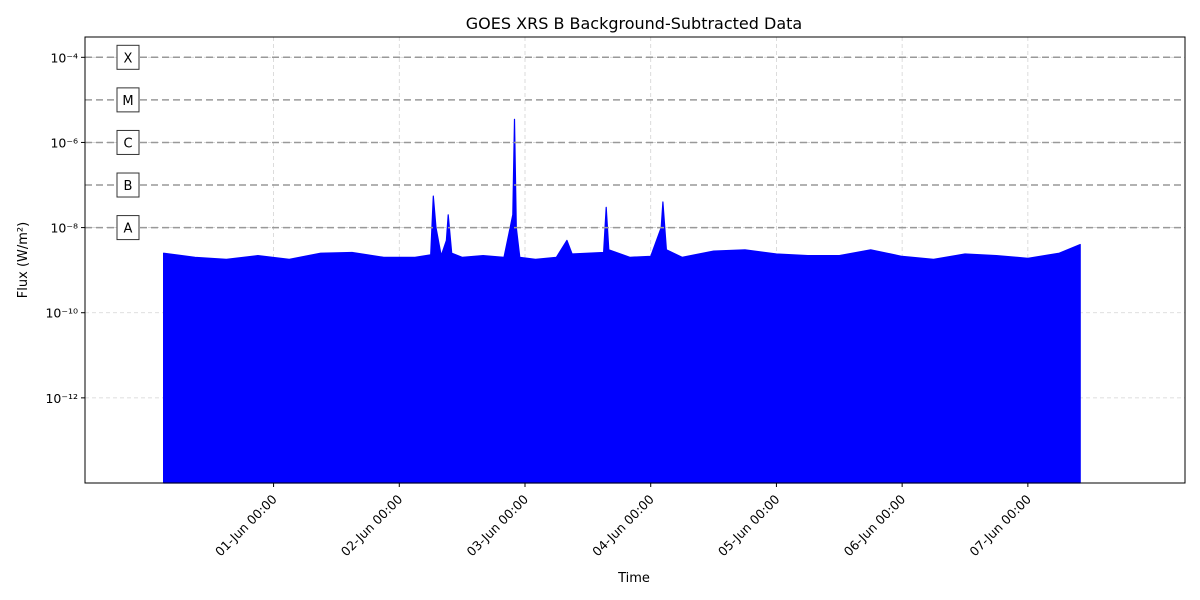 The image size is (1200, 600). I want to click on y-tick-label: 10⁻⁶, so click(64, 142).